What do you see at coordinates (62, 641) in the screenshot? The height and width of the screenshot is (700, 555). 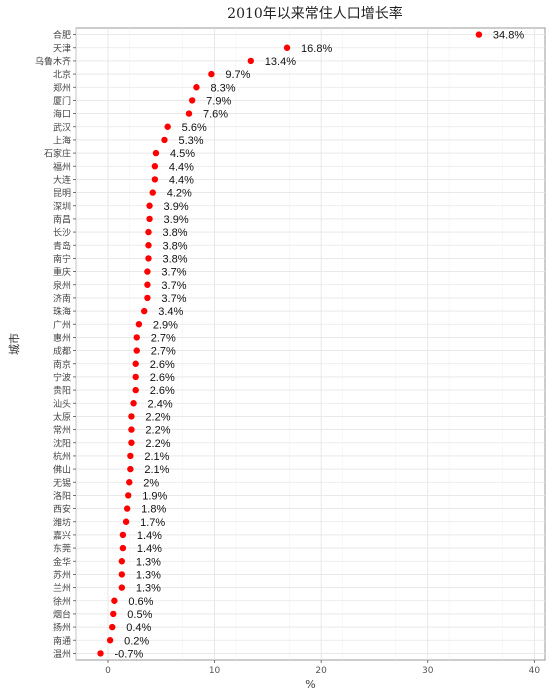 I see `y-tick-label: 南通` at bounding box center [62, 641].